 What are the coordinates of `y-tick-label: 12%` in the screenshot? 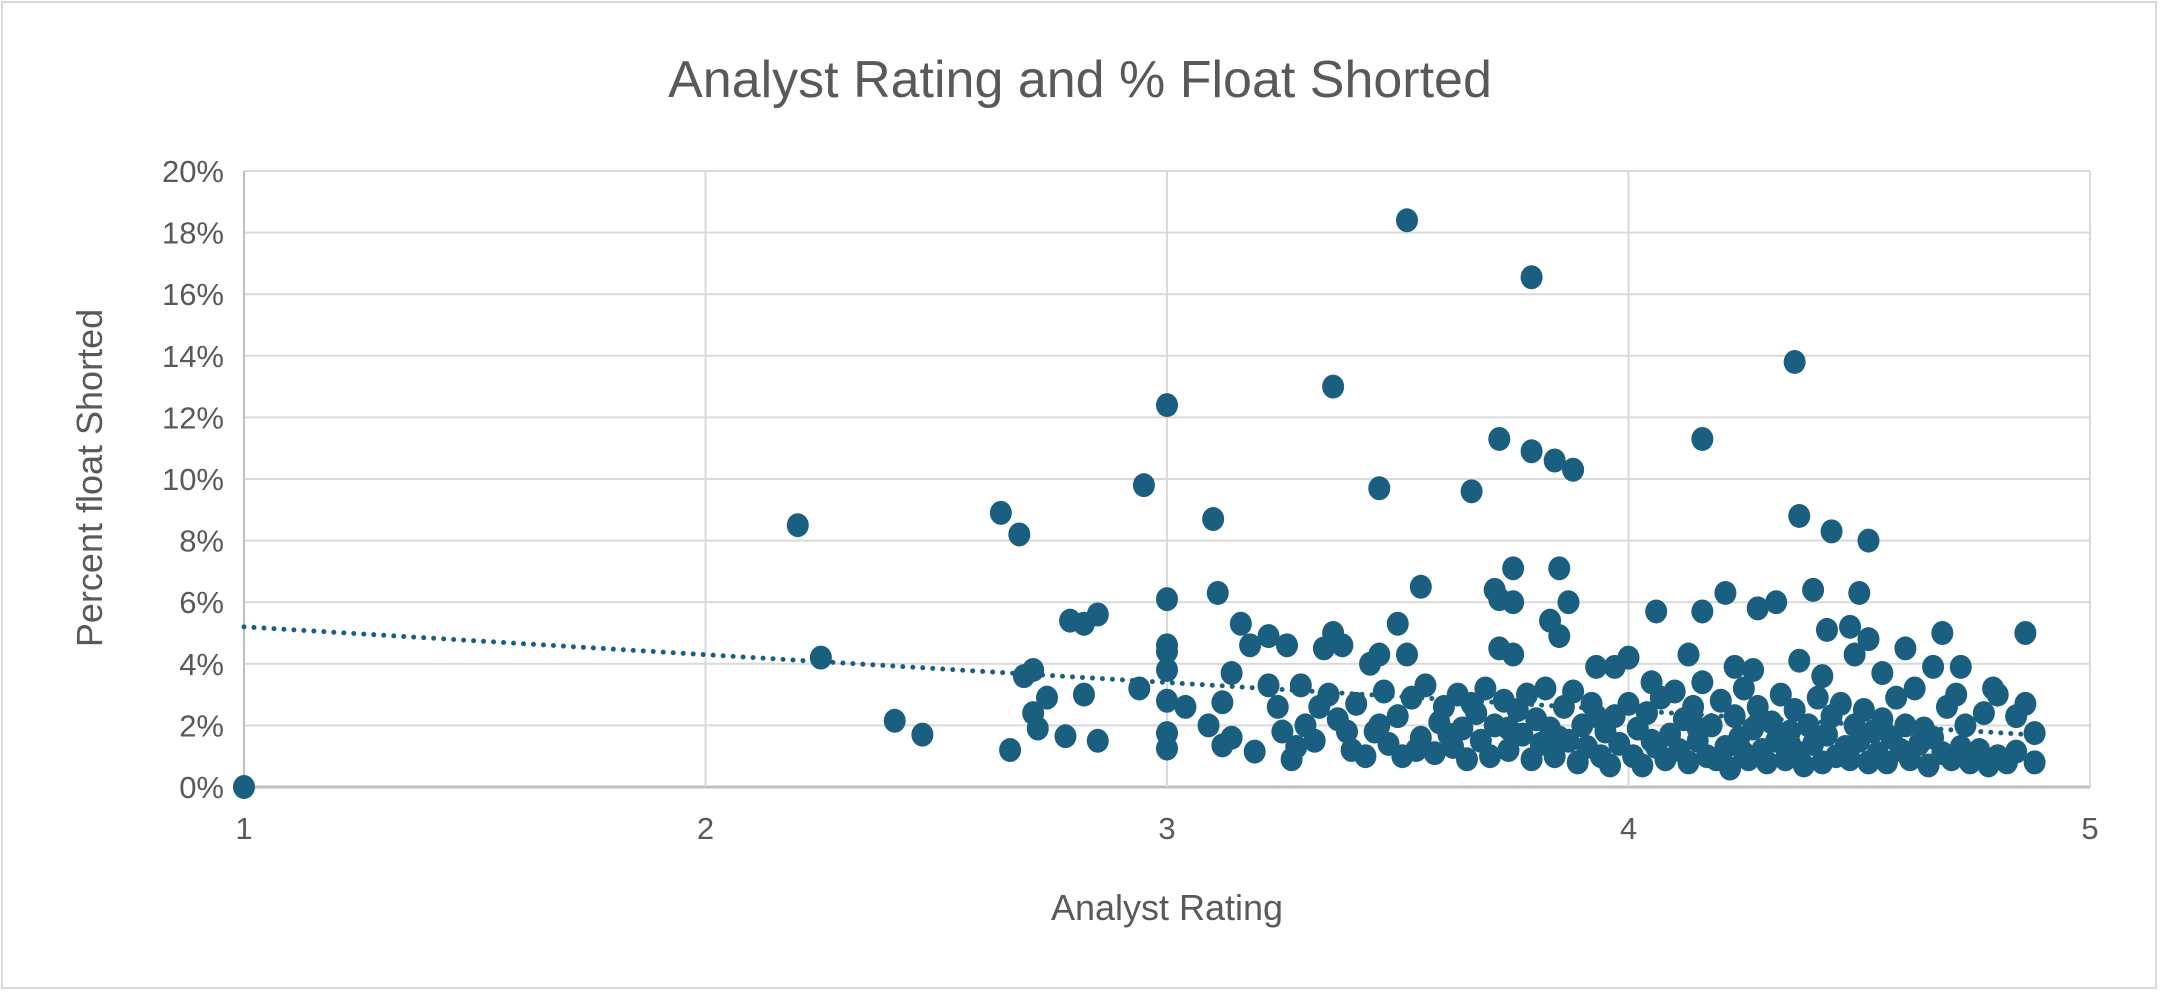 It's located at (193, 417).